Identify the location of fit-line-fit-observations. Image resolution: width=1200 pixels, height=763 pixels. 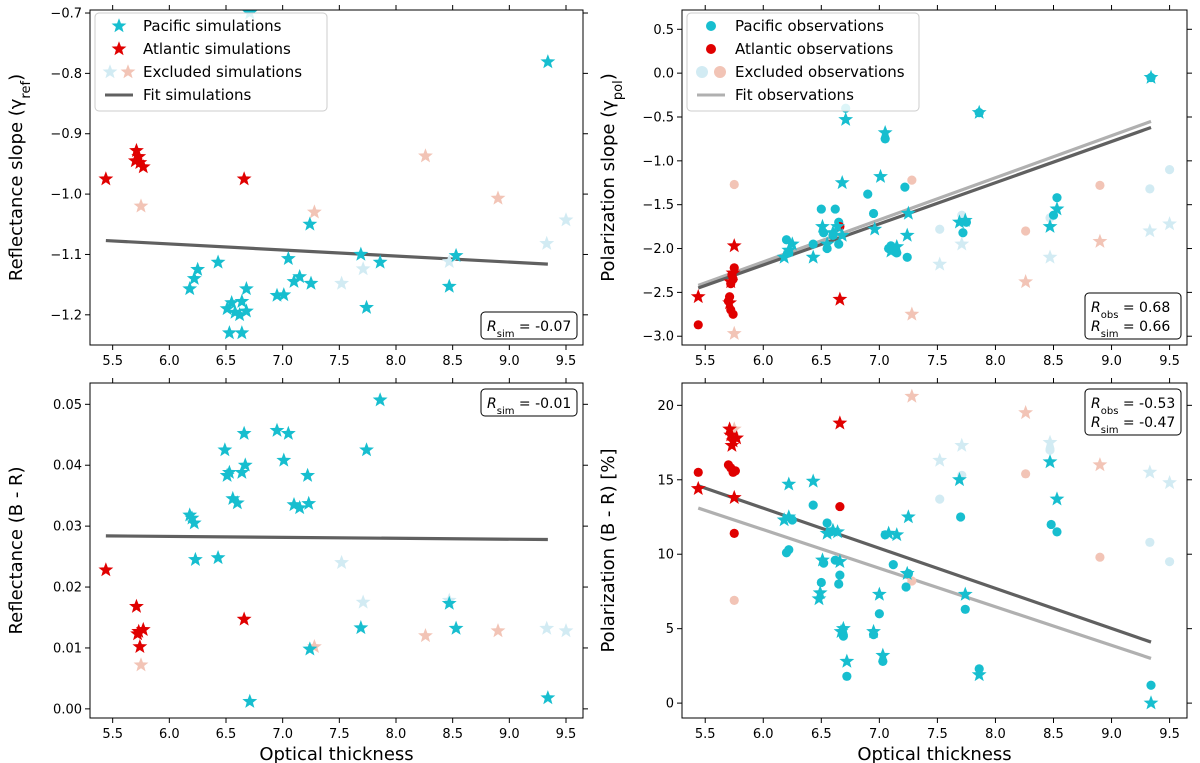
(924, 203).